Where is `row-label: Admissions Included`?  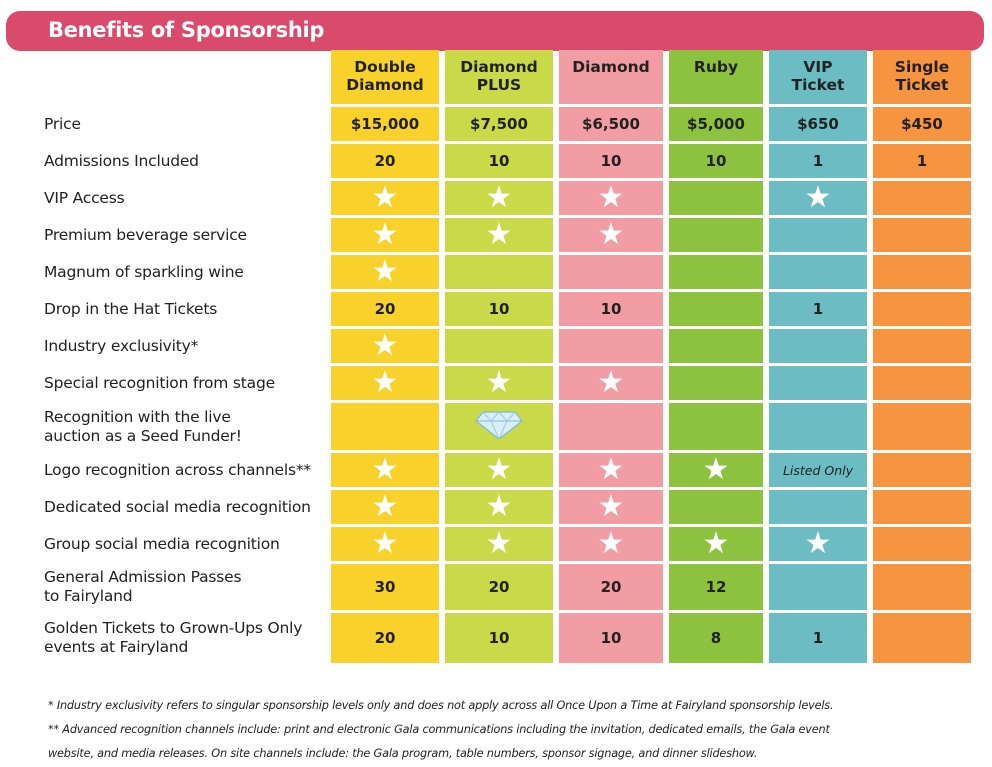
row-label: Admissions Included is located at coordinates (121, 160).